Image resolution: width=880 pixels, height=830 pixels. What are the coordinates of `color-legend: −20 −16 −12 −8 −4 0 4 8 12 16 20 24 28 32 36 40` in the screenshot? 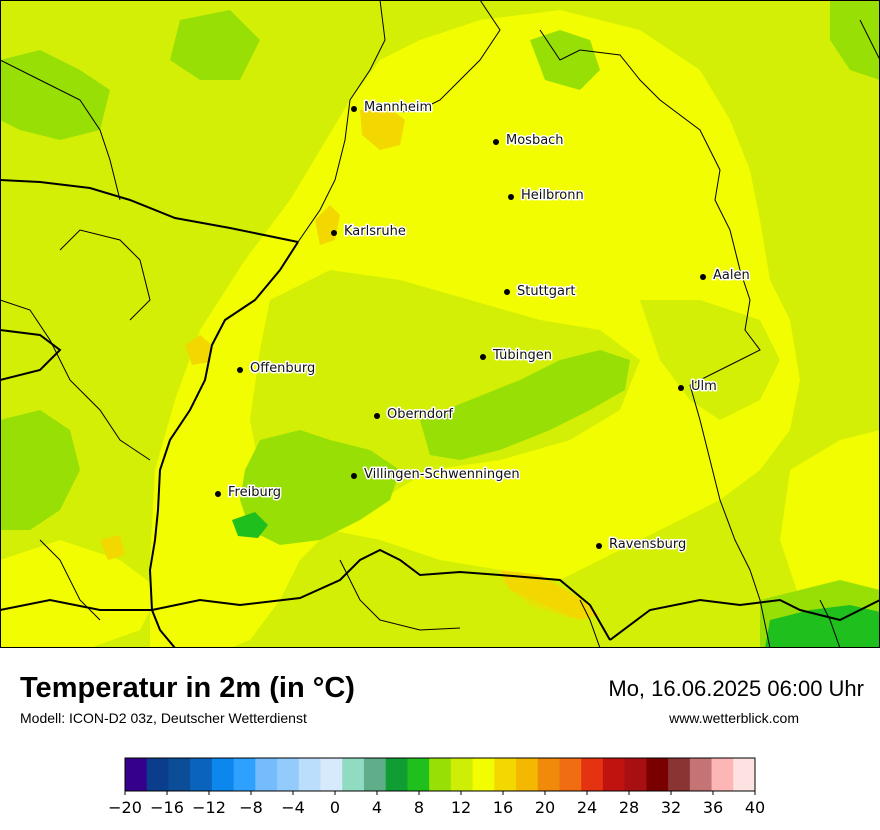 It's located at (436, 787).